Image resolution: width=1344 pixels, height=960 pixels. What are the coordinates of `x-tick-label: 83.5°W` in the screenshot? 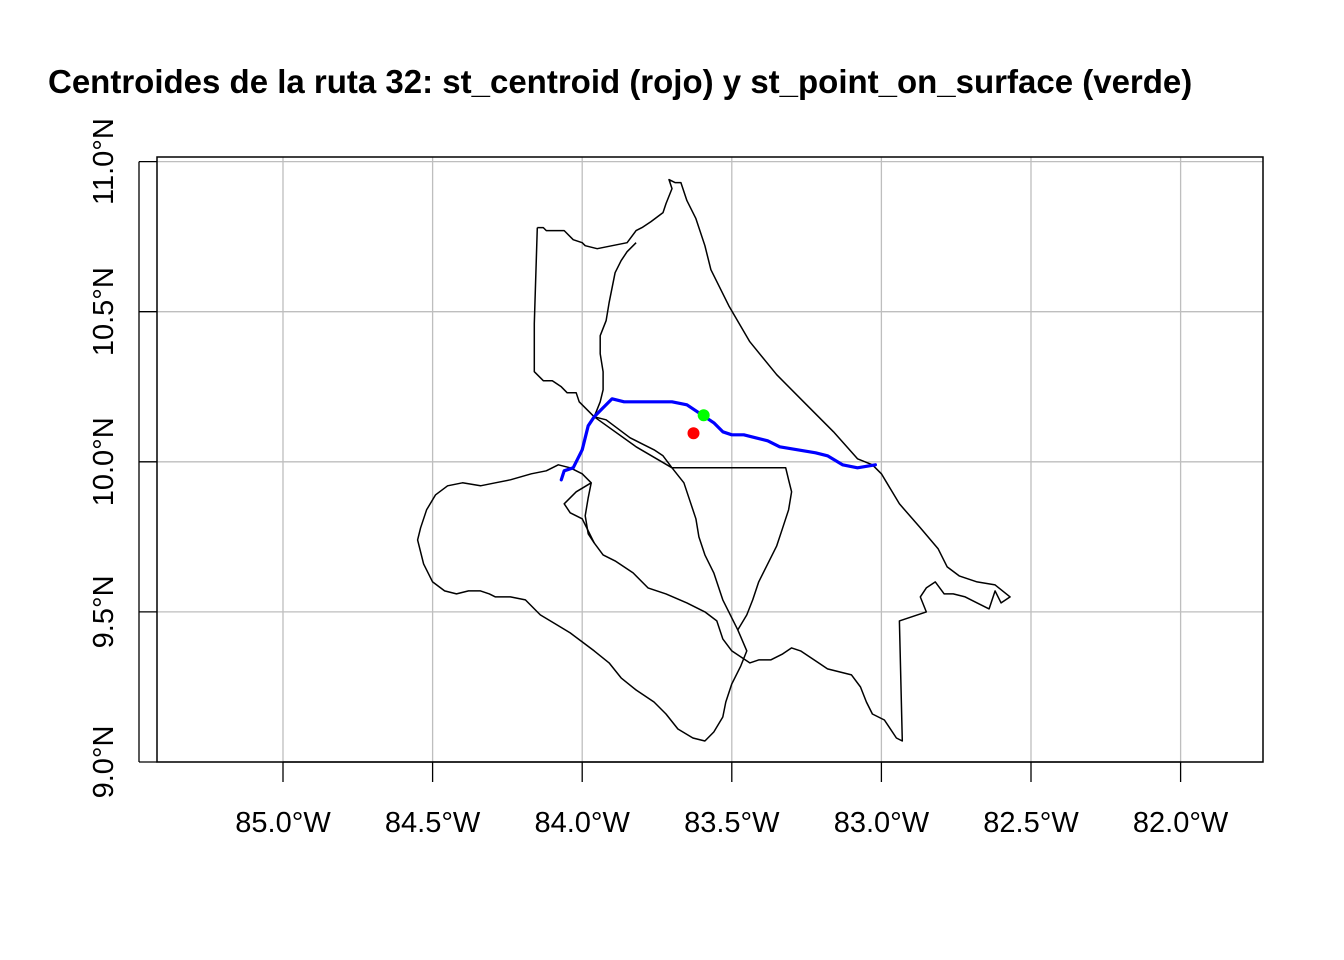 It's located at (732, 823).